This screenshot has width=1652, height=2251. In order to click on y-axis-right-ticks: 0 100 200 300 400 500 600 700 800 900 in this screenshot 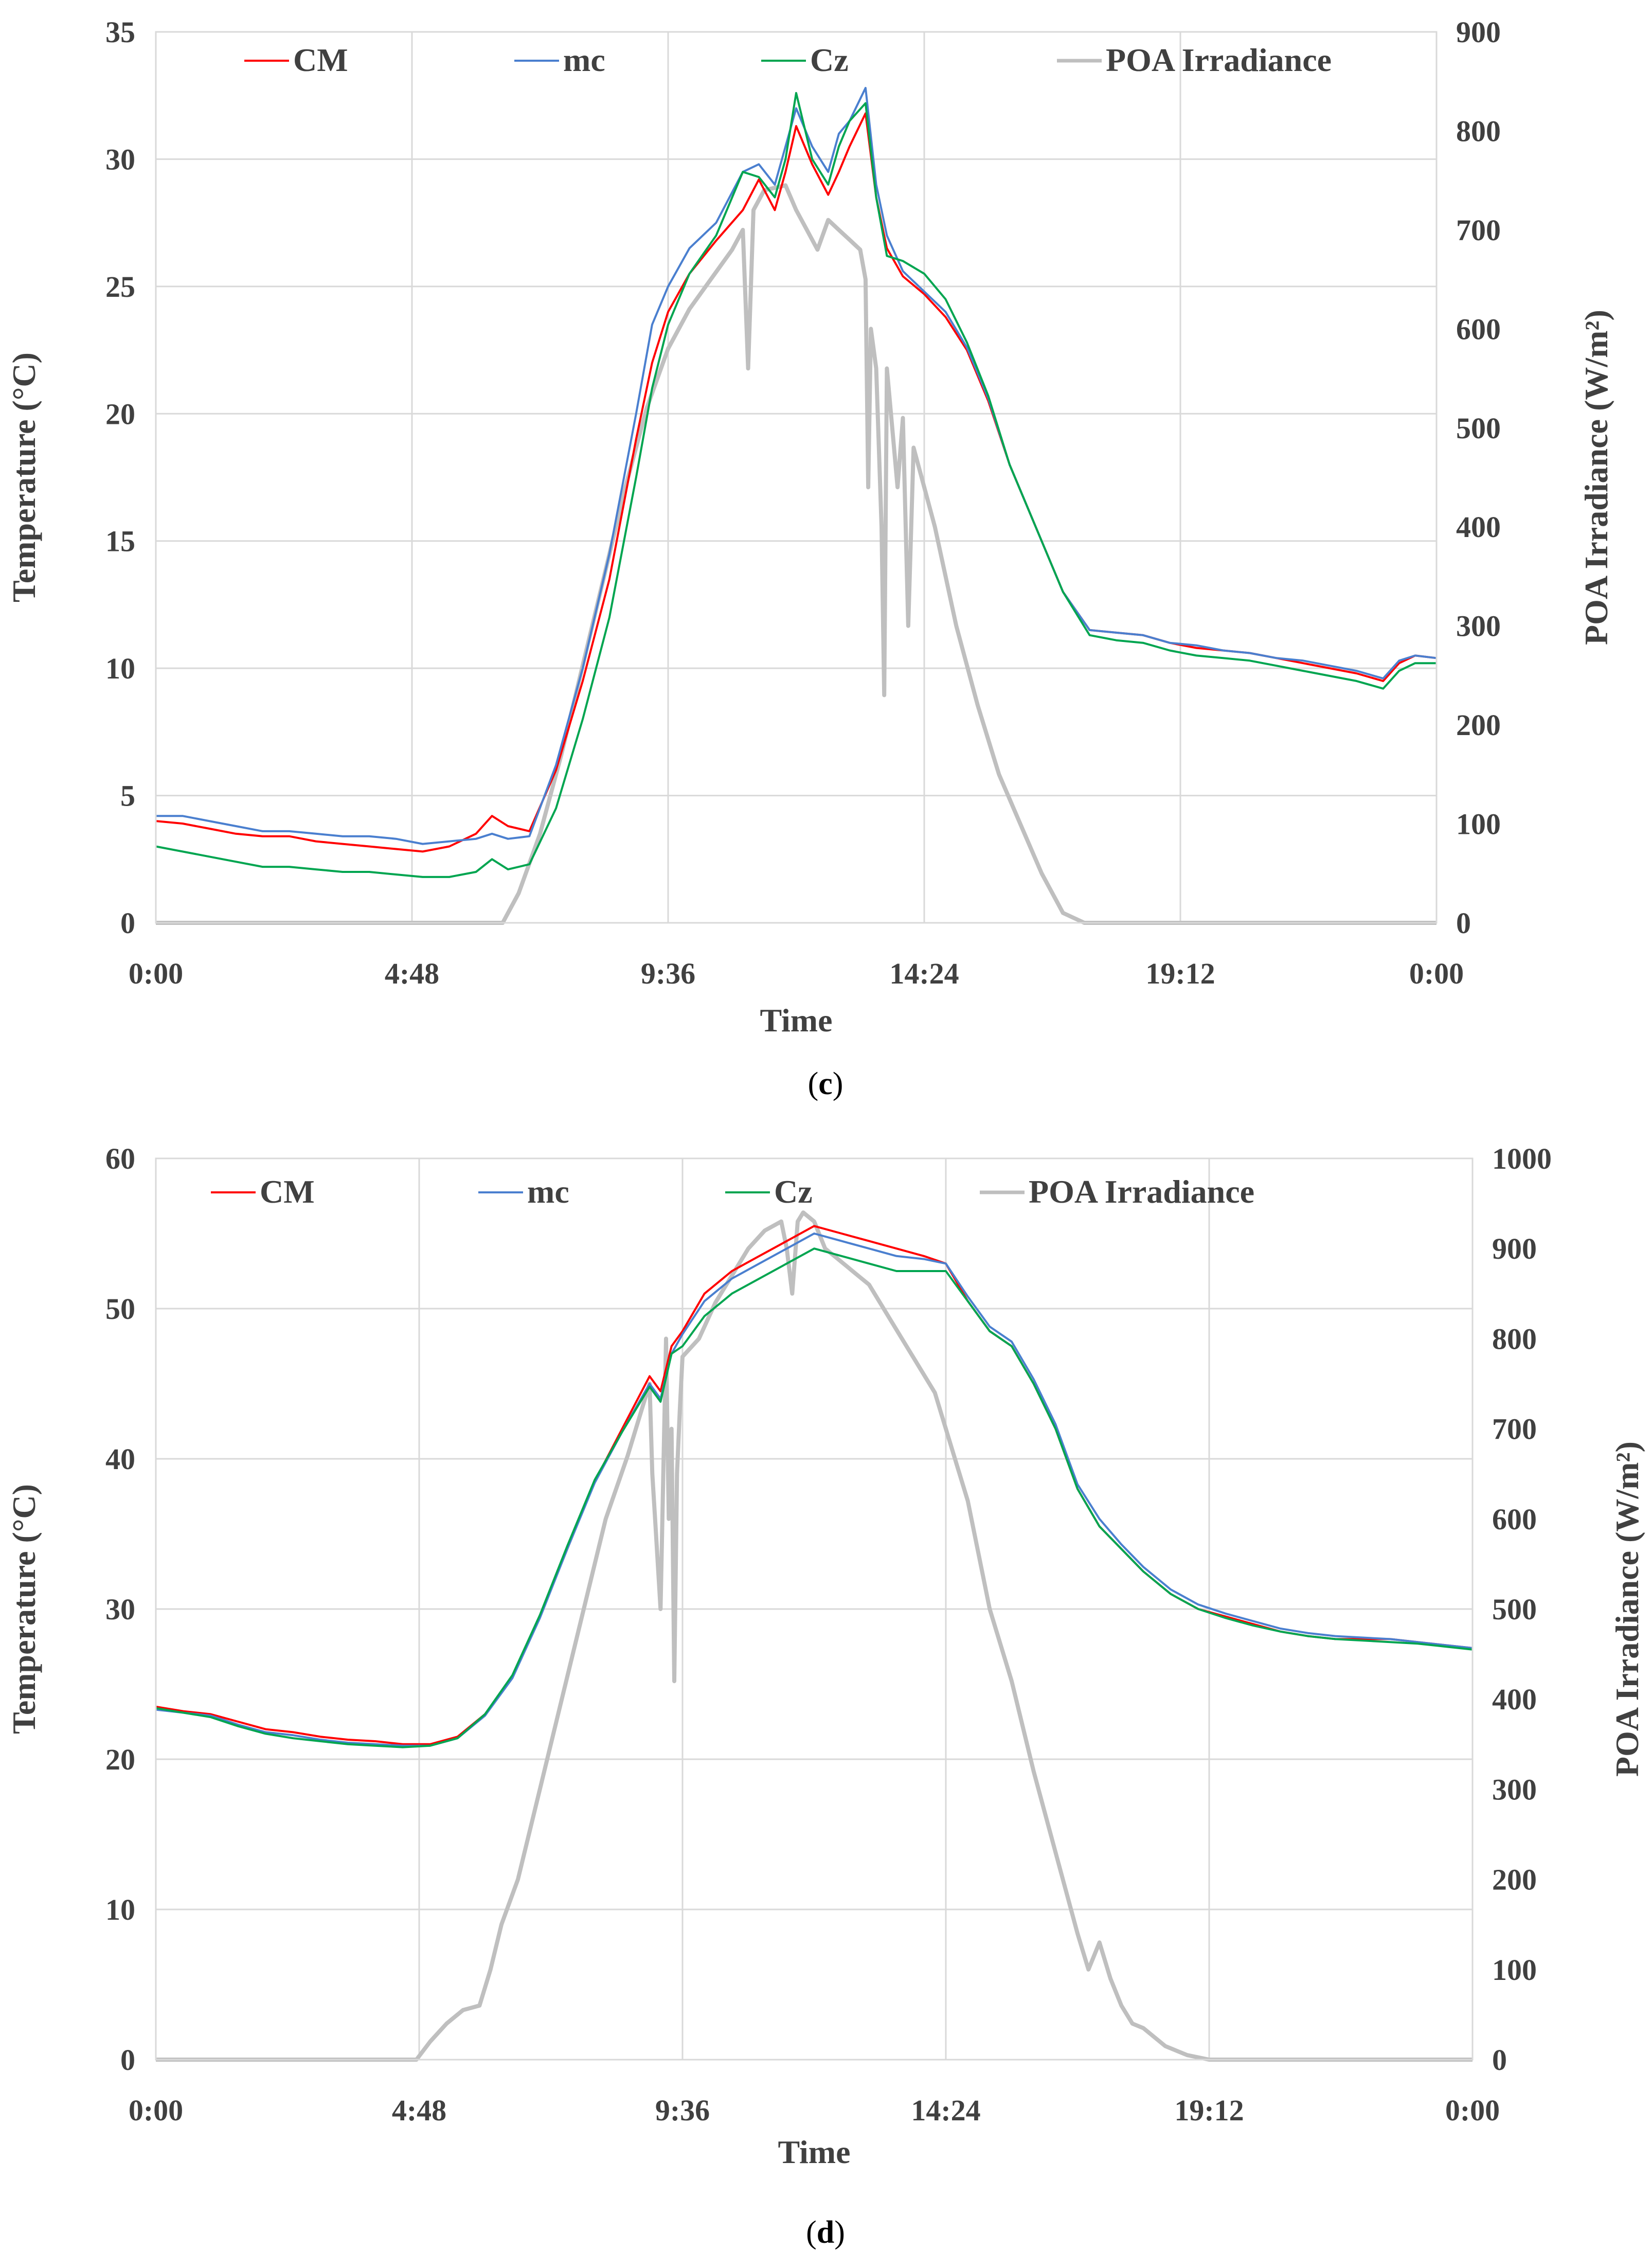, I will do `click(1478, 477)`.